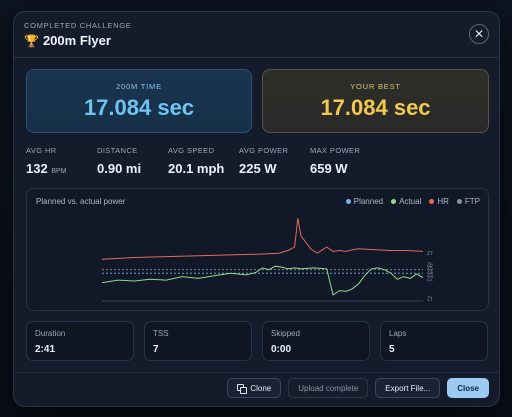  I want to click on tile-label: Skipped, so click(285, 333).